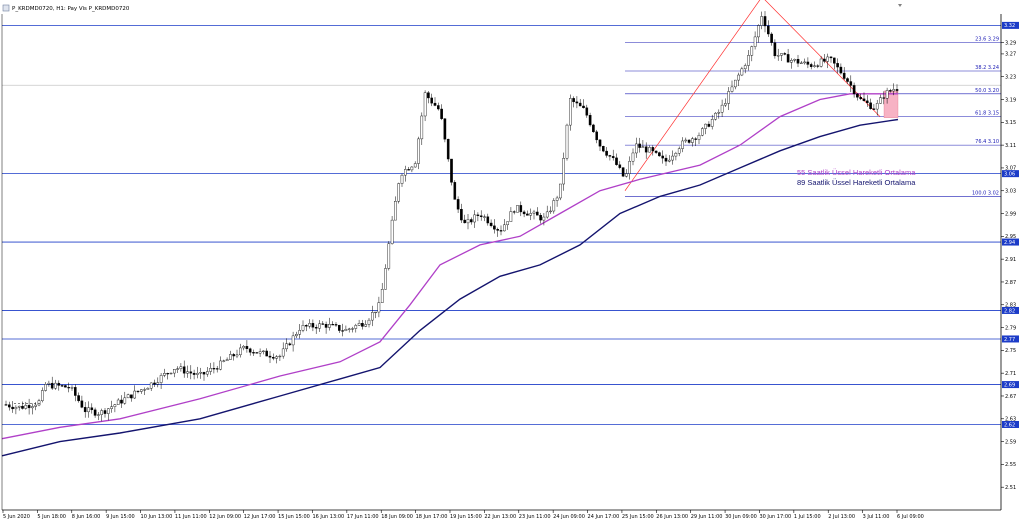 The height and width of the screenshot is (521, 1024). Describe the element at coordinates (569, 517) in the screenshot. I see `x-tick-label: 24 Jun 09:00` at that location.